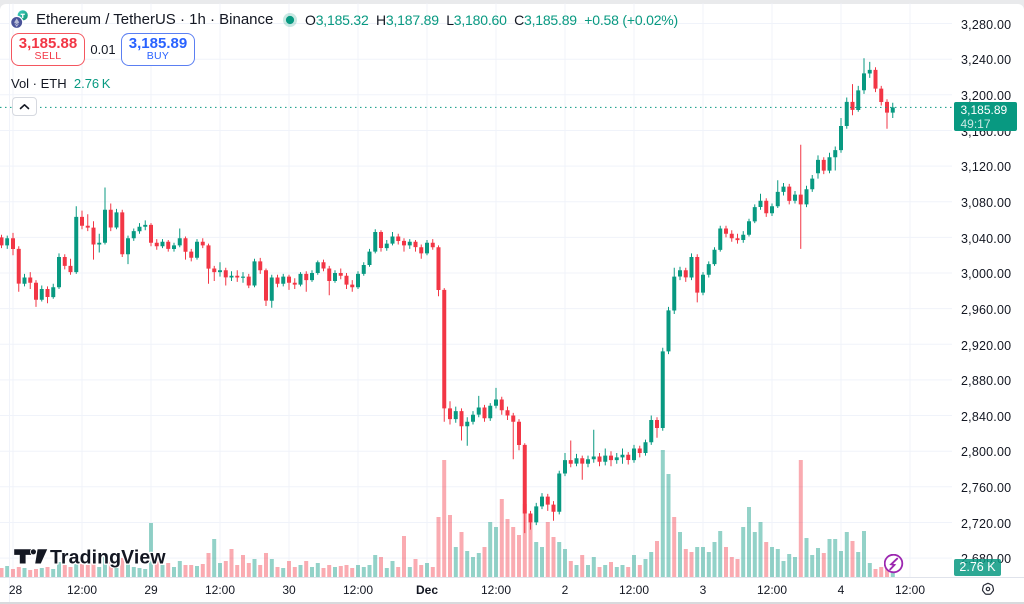 This screenshot has height=604, width=1024. I want to click on svg-text: TradingView, so click(108, 557).